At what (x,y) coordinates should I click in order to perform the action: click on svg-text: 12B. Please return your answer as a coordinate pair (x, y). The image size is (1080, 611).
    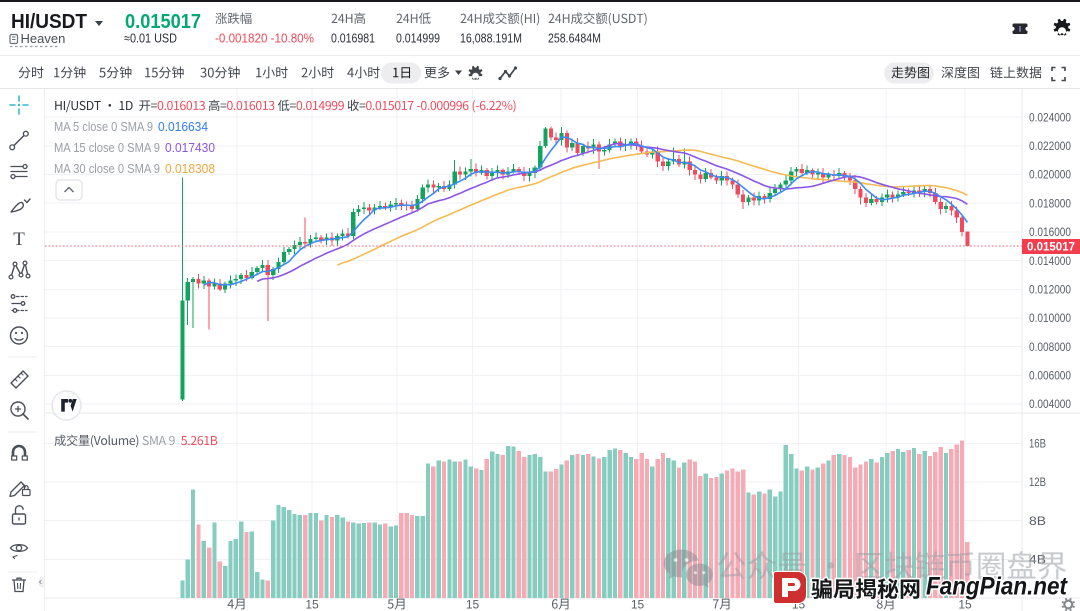
    Looking at the image, I should click on (1037, 482).